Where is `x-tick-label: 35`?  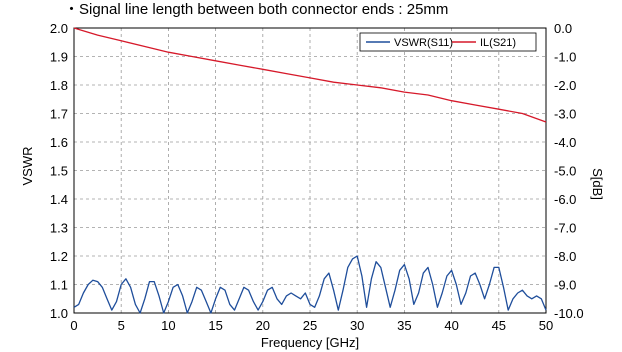
x-tick-label: 35 is located at coordinates (404, 325).